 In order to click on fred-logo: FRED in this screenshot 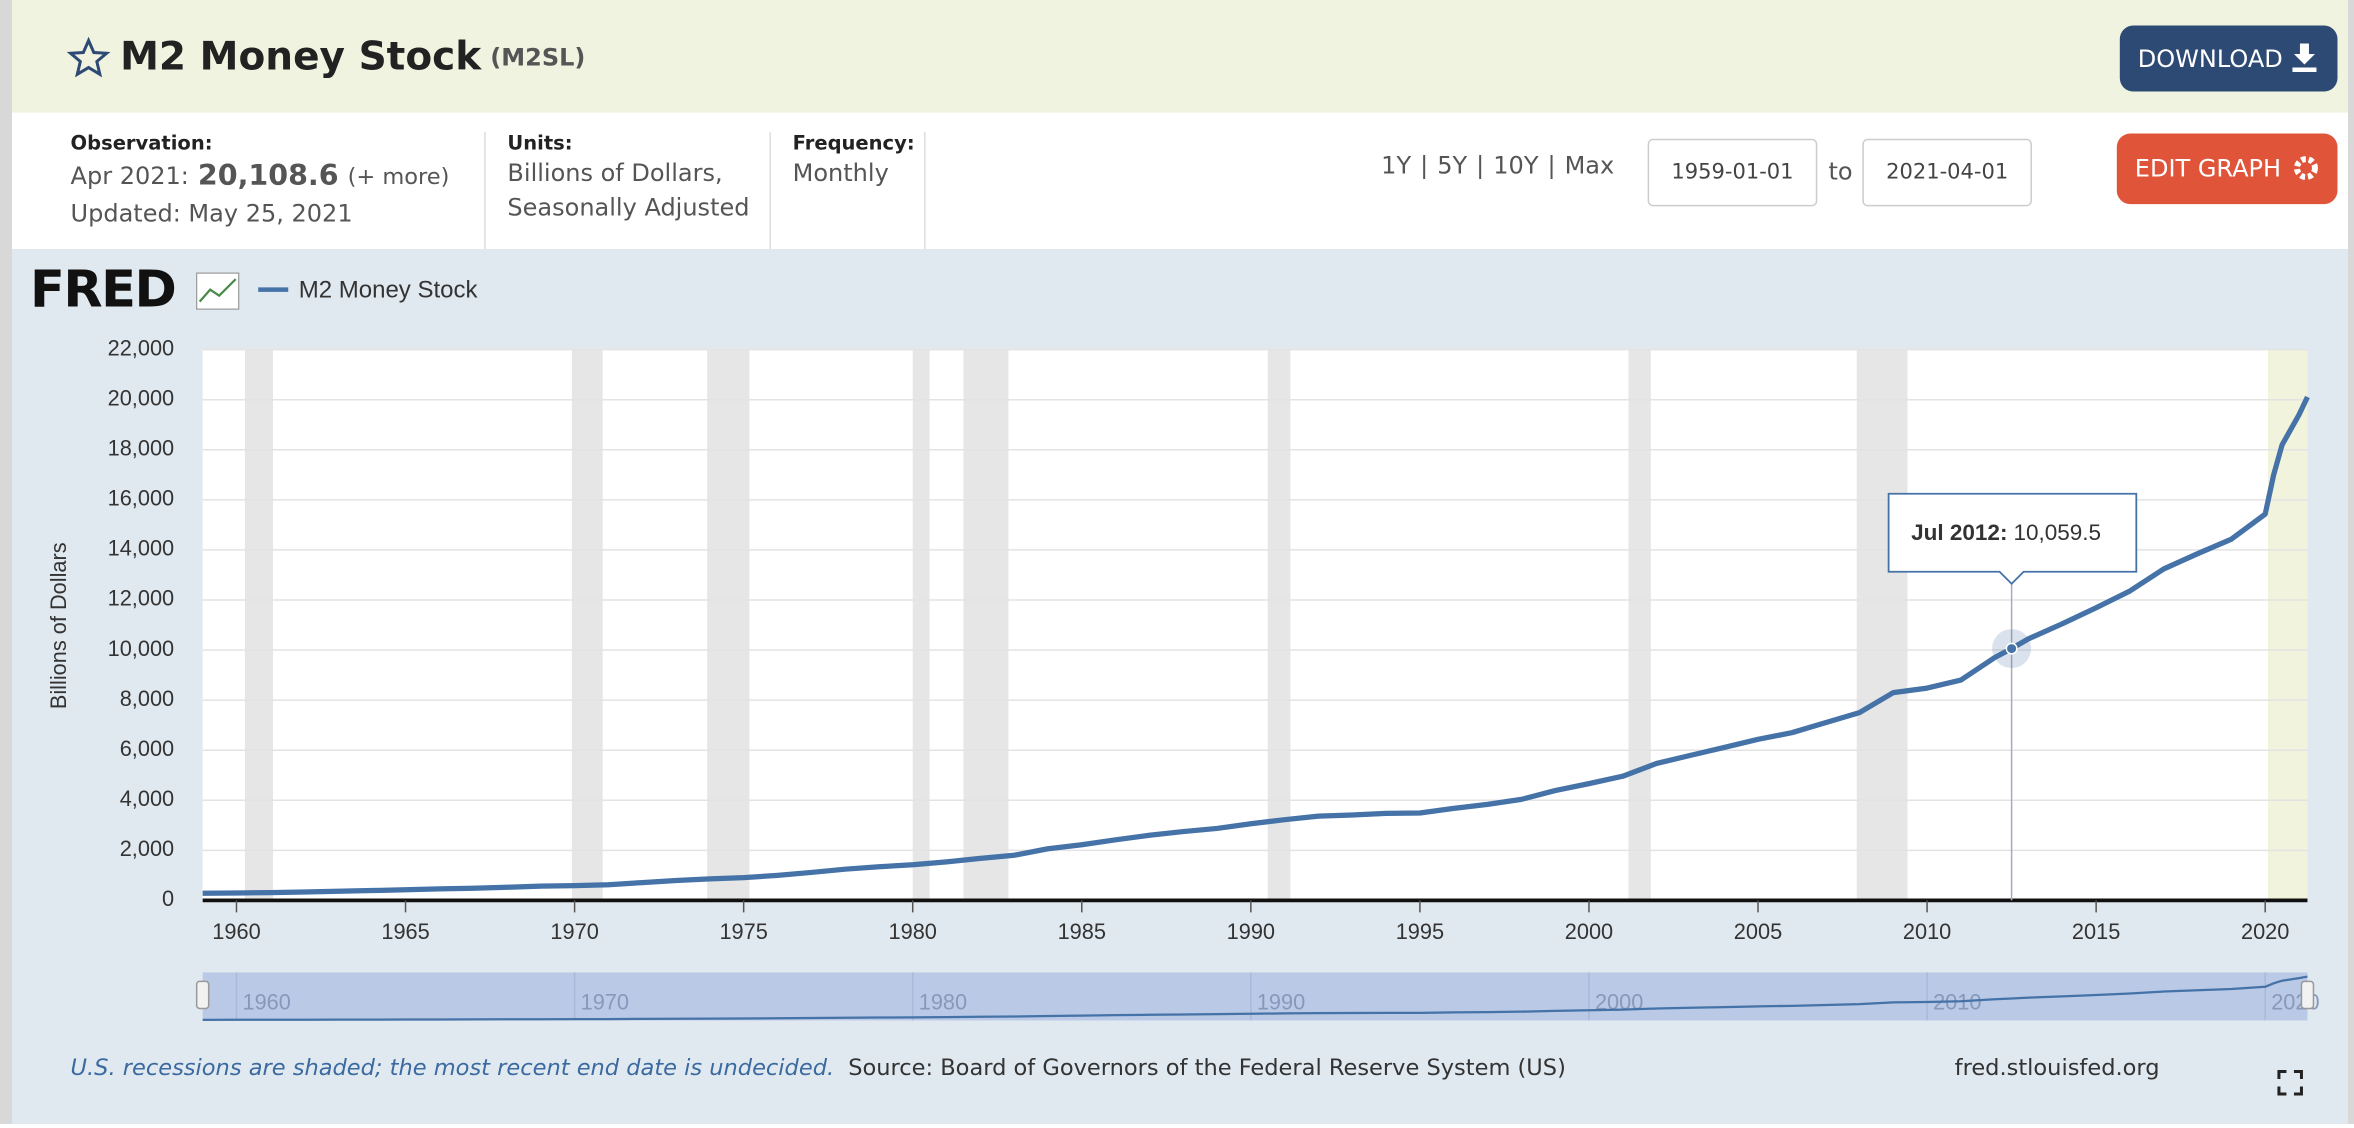, I will do `click(102, 290)`.